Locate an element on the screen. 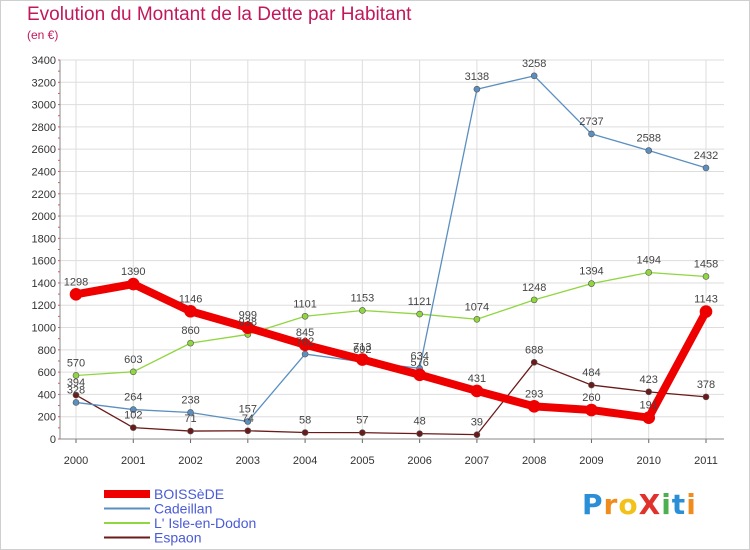  x-tick-label: 2008 is located at coordinates (534, 461).